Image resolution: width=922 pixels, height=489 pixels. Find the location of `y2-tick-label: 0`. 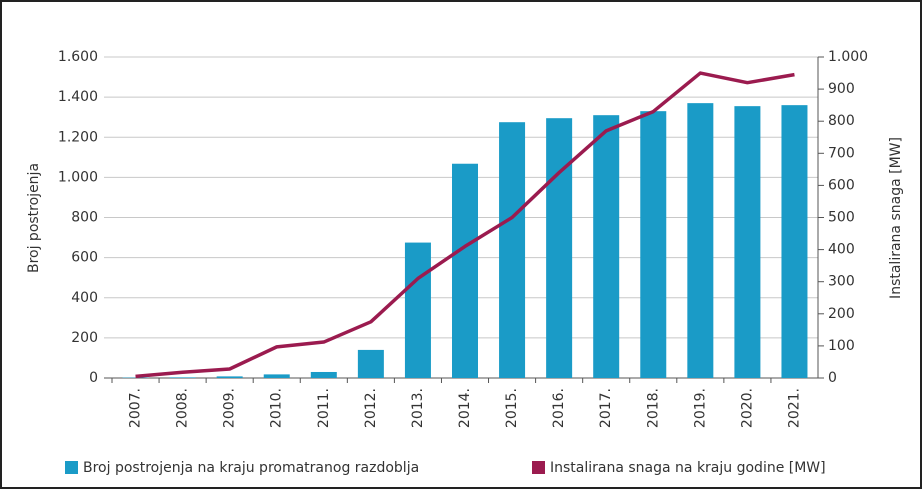

y2-tick-label: 0 is located at coordinates (832, 378).